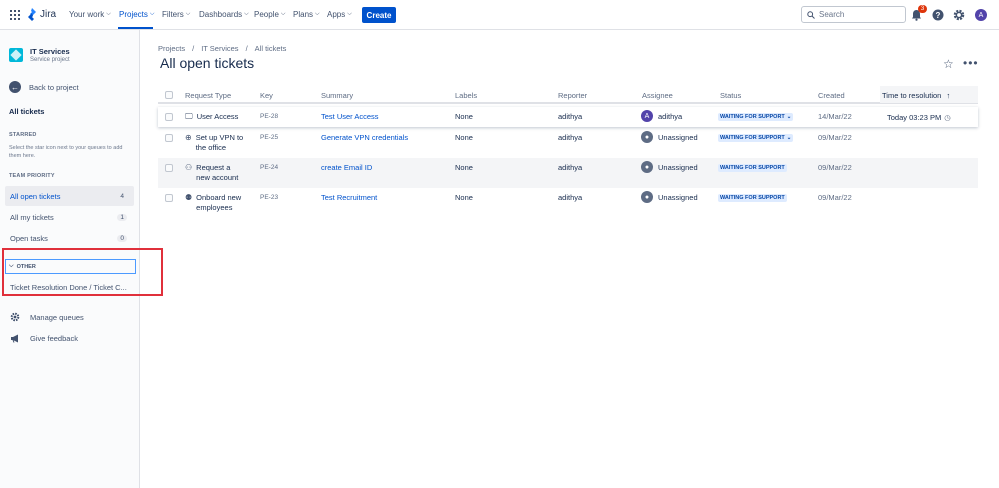  Describe the element at coordinates (270, 14) in the screenshot. I see `nav-people: People ⌵` at that location.